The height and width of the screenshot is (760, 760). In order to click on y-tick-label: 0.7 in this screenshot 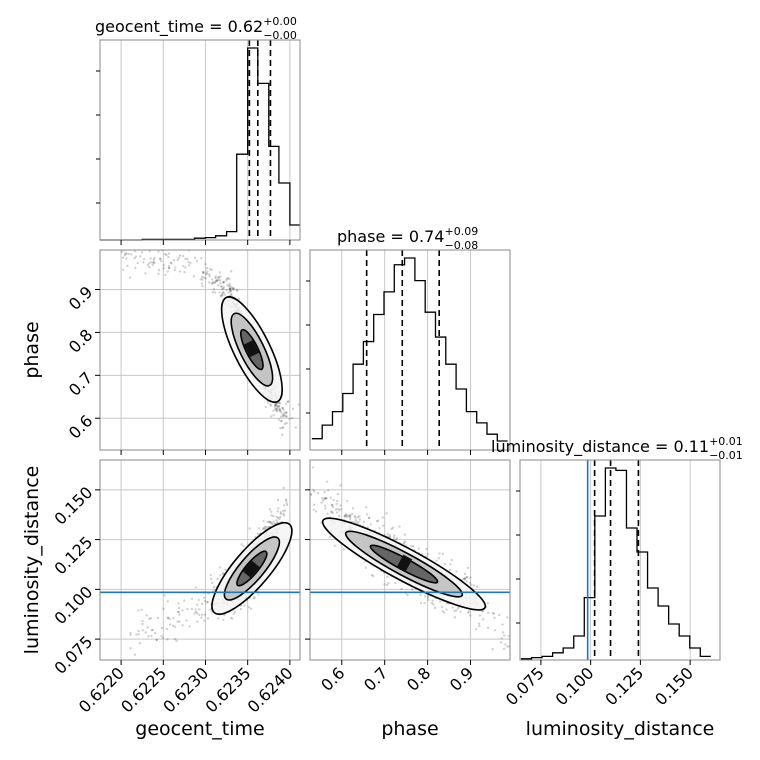, I will do `click(80, 383)`.